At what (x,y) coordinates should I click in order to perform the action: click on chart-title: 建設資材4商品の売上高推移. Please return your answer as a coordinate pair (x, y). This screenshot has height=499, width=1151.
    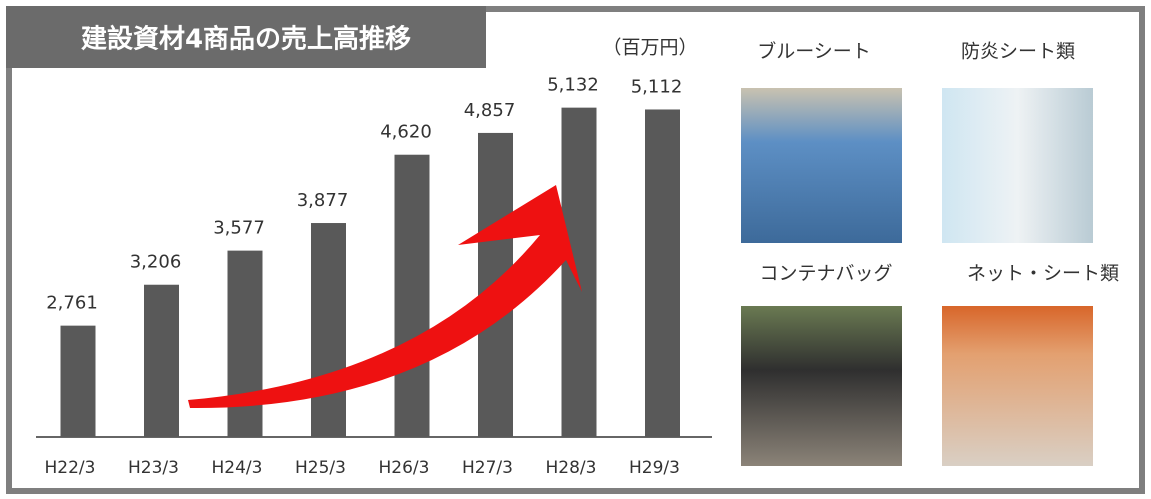
    Looking at the image, I should click on (246, 39).